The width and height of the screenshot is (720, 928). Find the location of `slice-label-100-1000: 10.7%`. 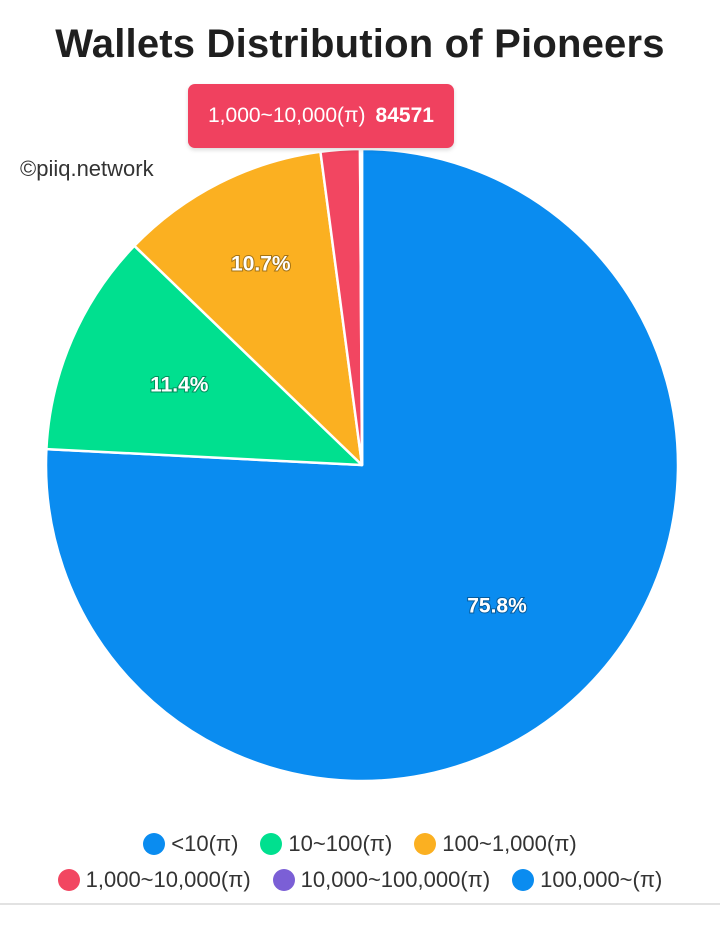

slice-label-100-1000: 10.7% is located at coordinates (261, 263).